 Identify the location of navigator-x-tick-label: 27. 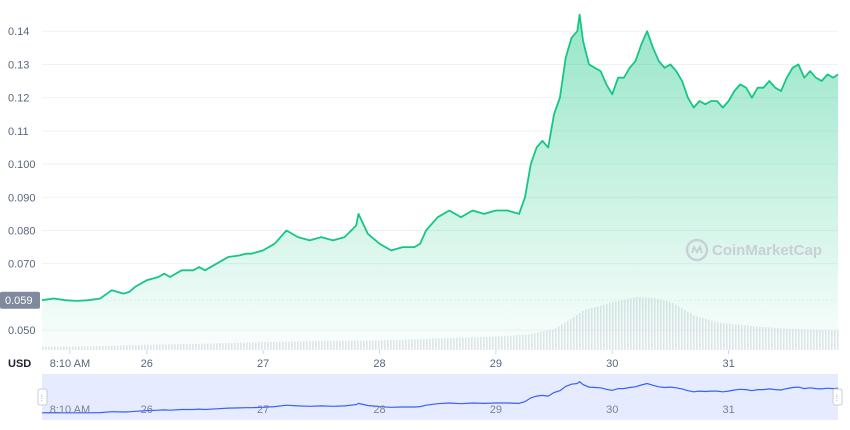
(263, 410).